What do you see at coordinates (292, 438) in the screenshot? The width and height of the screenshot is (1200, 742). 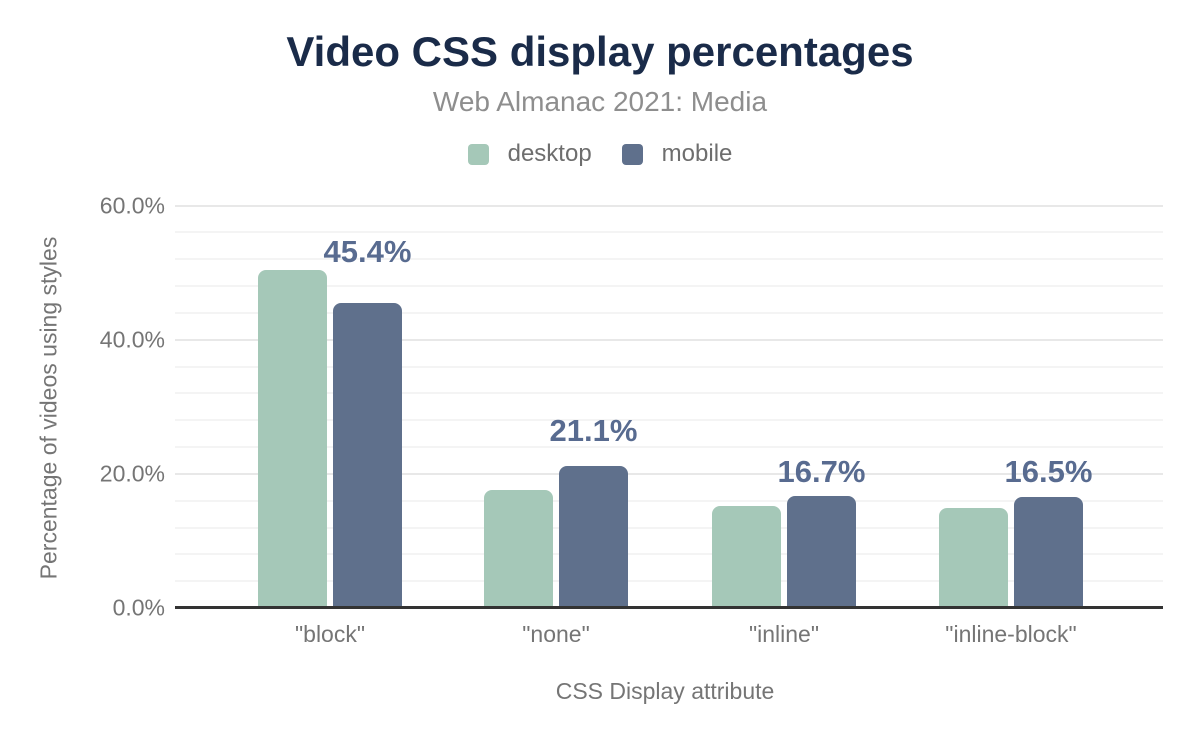 I see `bar-desktop-block` at bounding box center [292, 438].